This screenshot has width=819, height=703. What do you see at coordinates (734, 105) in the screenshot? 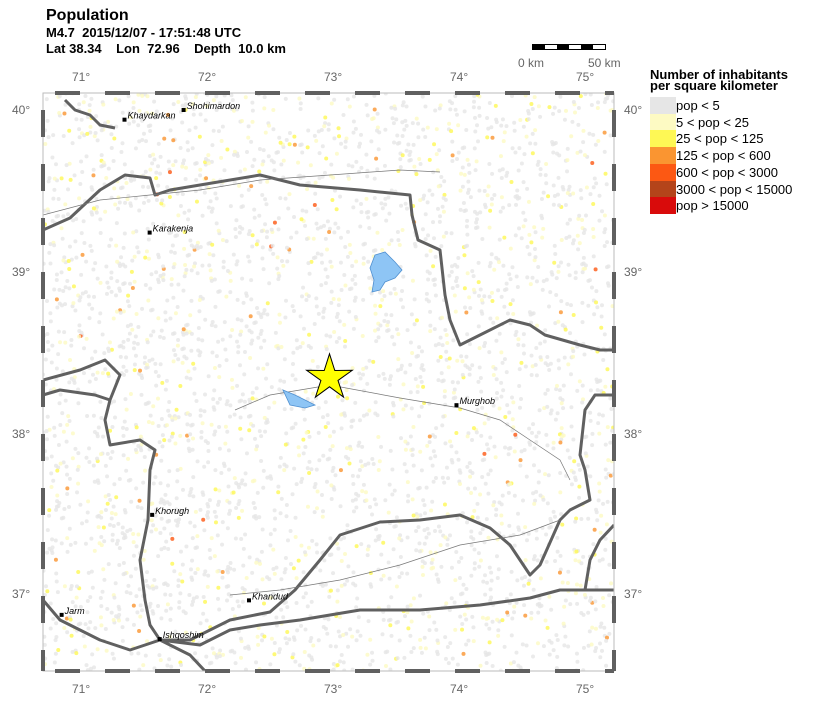
I see `legend-item: pop < 5` at bounding box center [734, 105].